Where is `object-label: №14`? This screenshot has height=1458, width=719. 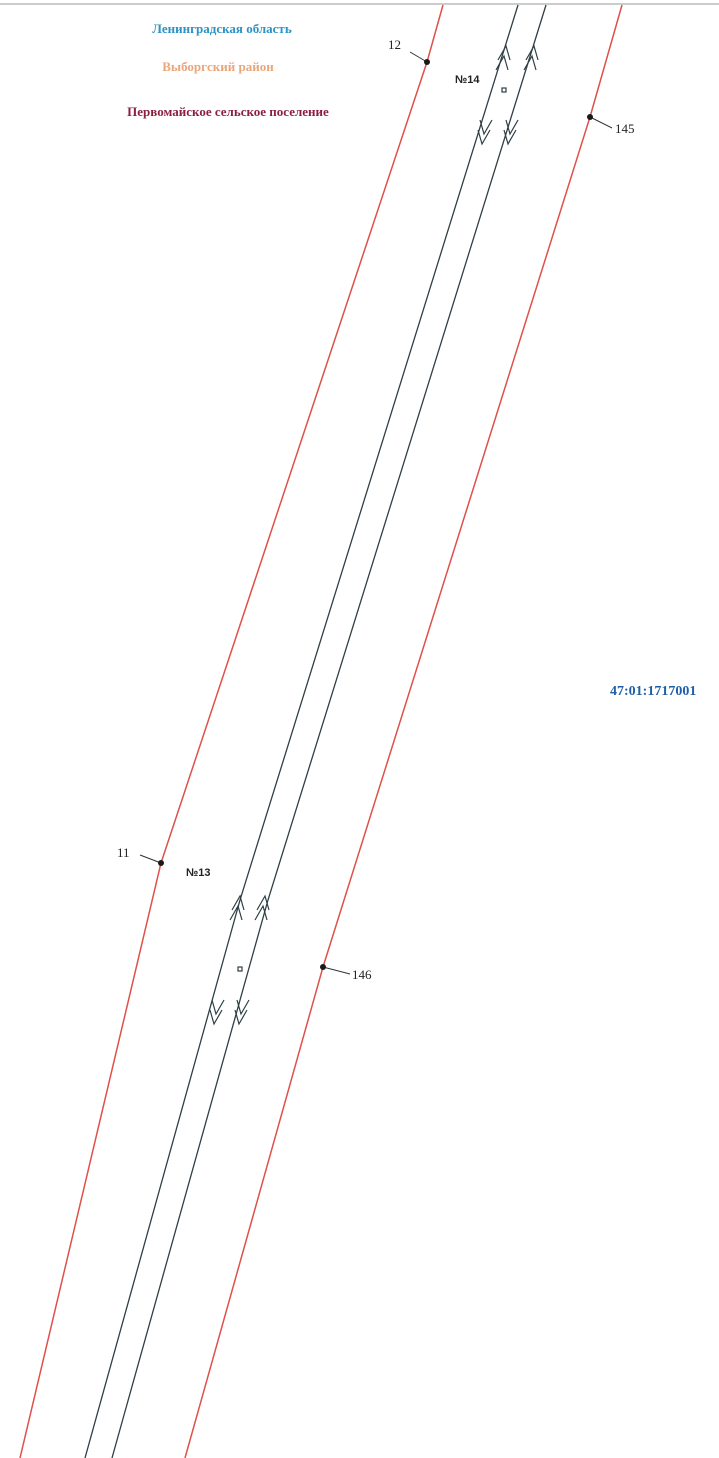
object-label: №14 is located at coordinates (467, 80).